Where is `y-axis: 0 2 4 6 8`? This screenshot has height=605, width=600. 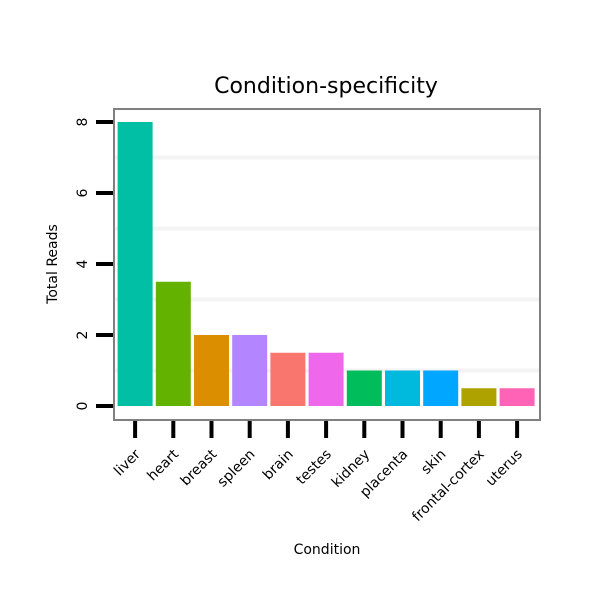
y-axis: 0 2 4 6 8 is located at coordinates (94, 264).